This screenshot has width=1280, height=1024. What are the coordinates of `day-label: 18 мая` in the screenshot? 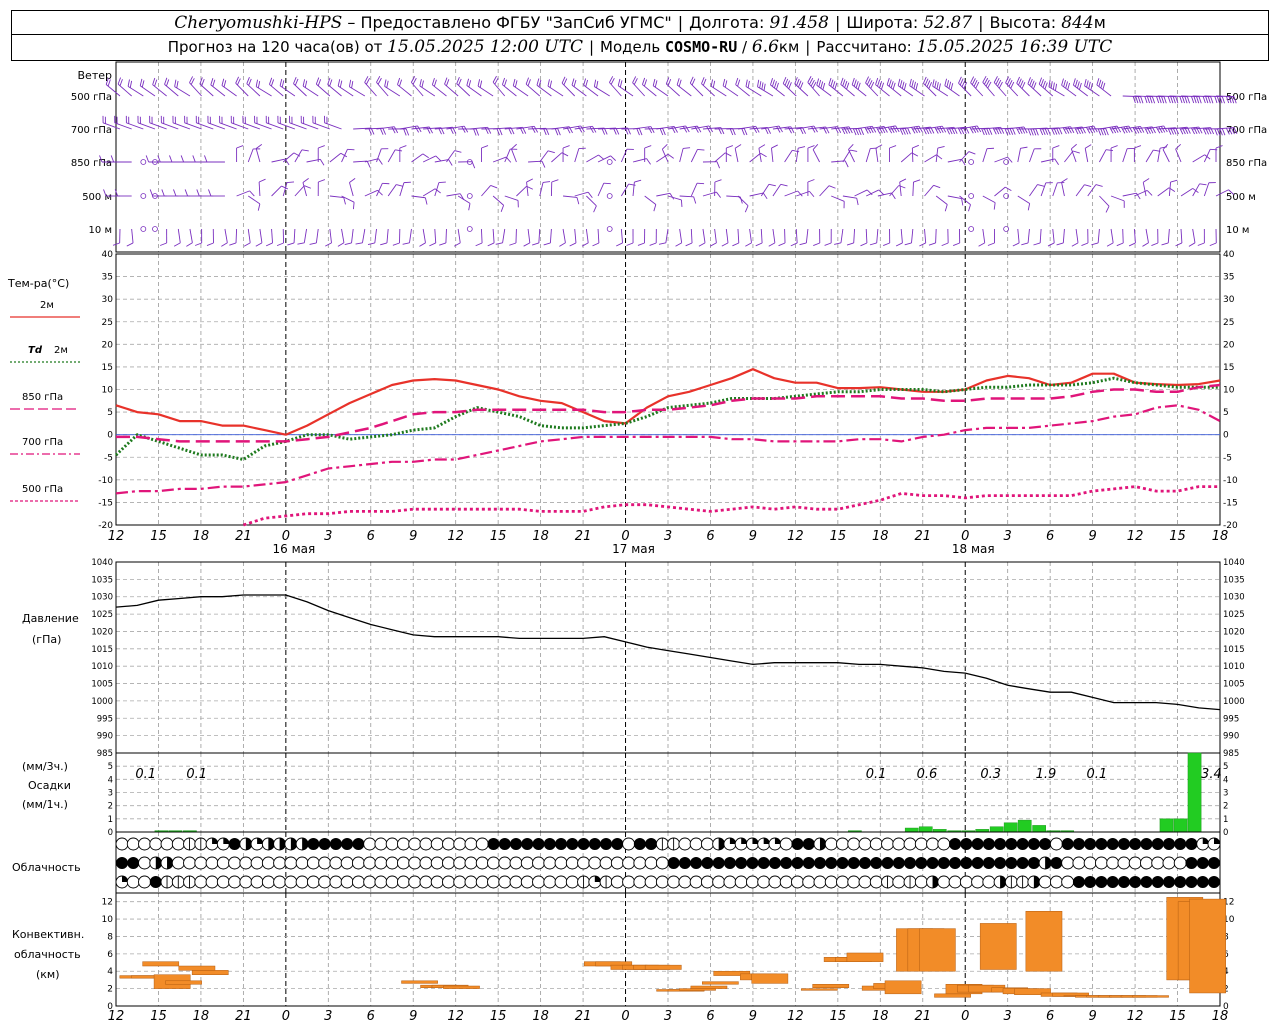 It's located at (973, 549).